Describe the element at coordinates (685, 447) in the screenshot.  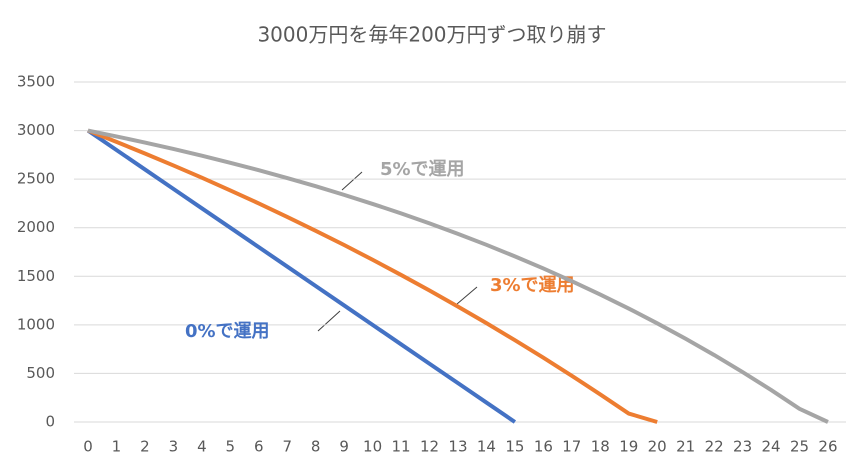
I see `x-tick-label: 21` at that location.